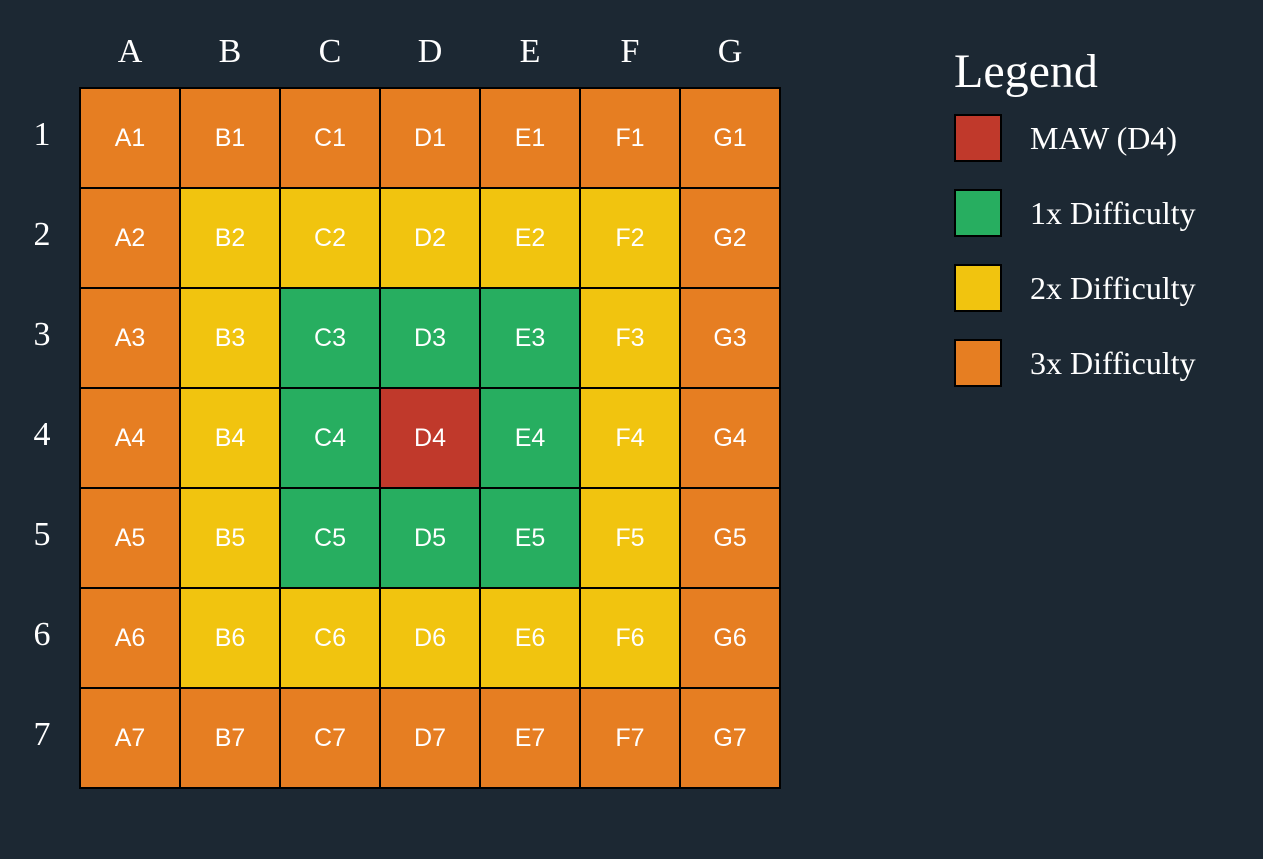  What do you see at coordinates (730, 738) in the screenshot?
I see `grid-cell-g7: G7` at bounding box center [730, 738].